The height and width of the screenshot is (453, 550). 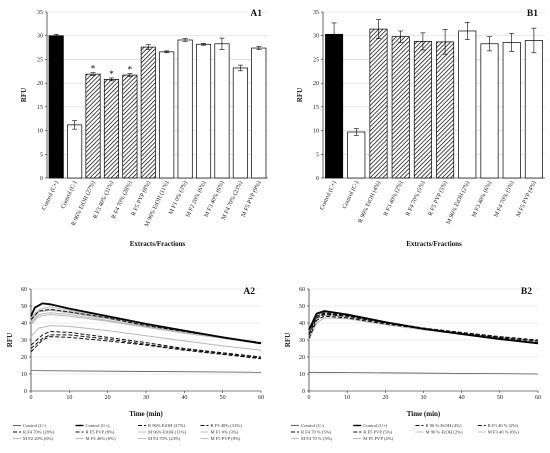 What do you see at coordinates (503, 425) in the screenshot?
I see `legend-label: R F3 40 % (2%)` at bounding box center [503, 425].